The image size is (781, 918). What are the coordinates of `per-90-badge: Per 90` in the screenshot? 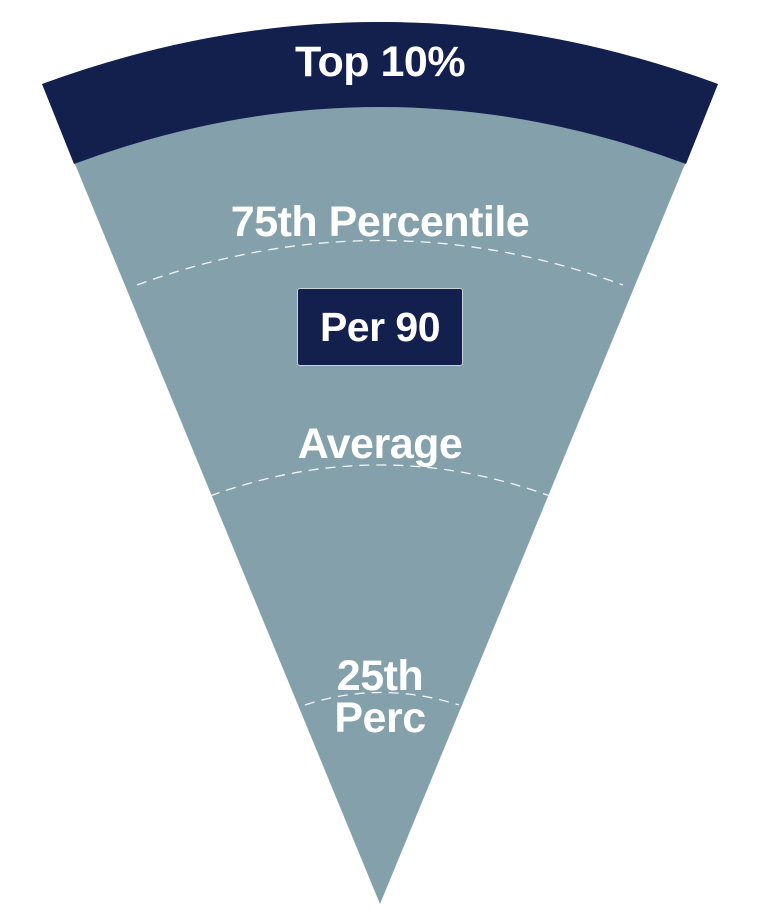 It's located at (380, 327).